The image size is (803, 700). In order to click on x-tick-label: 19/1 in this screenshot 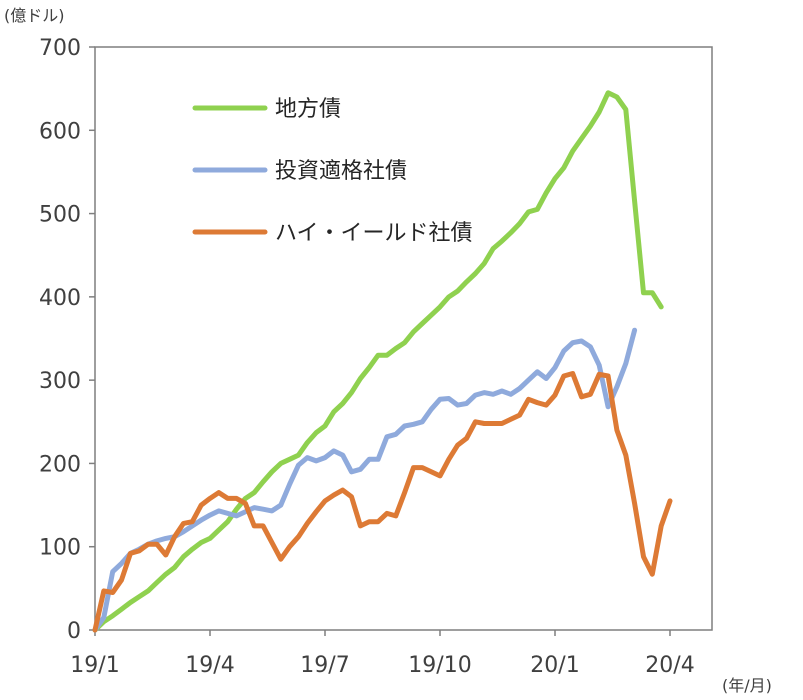, I will do `click(94, 665)`.